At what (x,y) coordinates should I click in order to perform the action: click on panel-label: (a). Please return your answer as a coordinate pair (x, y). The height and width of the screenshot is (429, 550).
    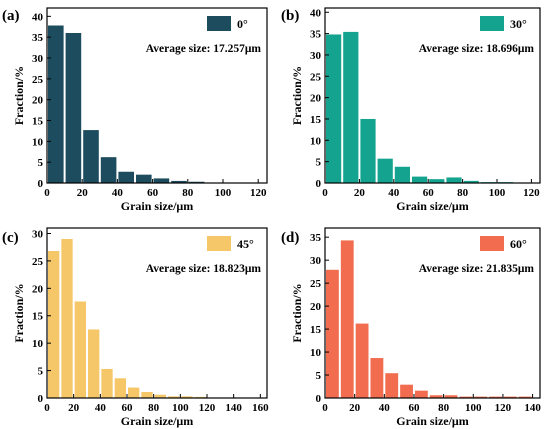
    Looking at the image, I should click on (11, 16).